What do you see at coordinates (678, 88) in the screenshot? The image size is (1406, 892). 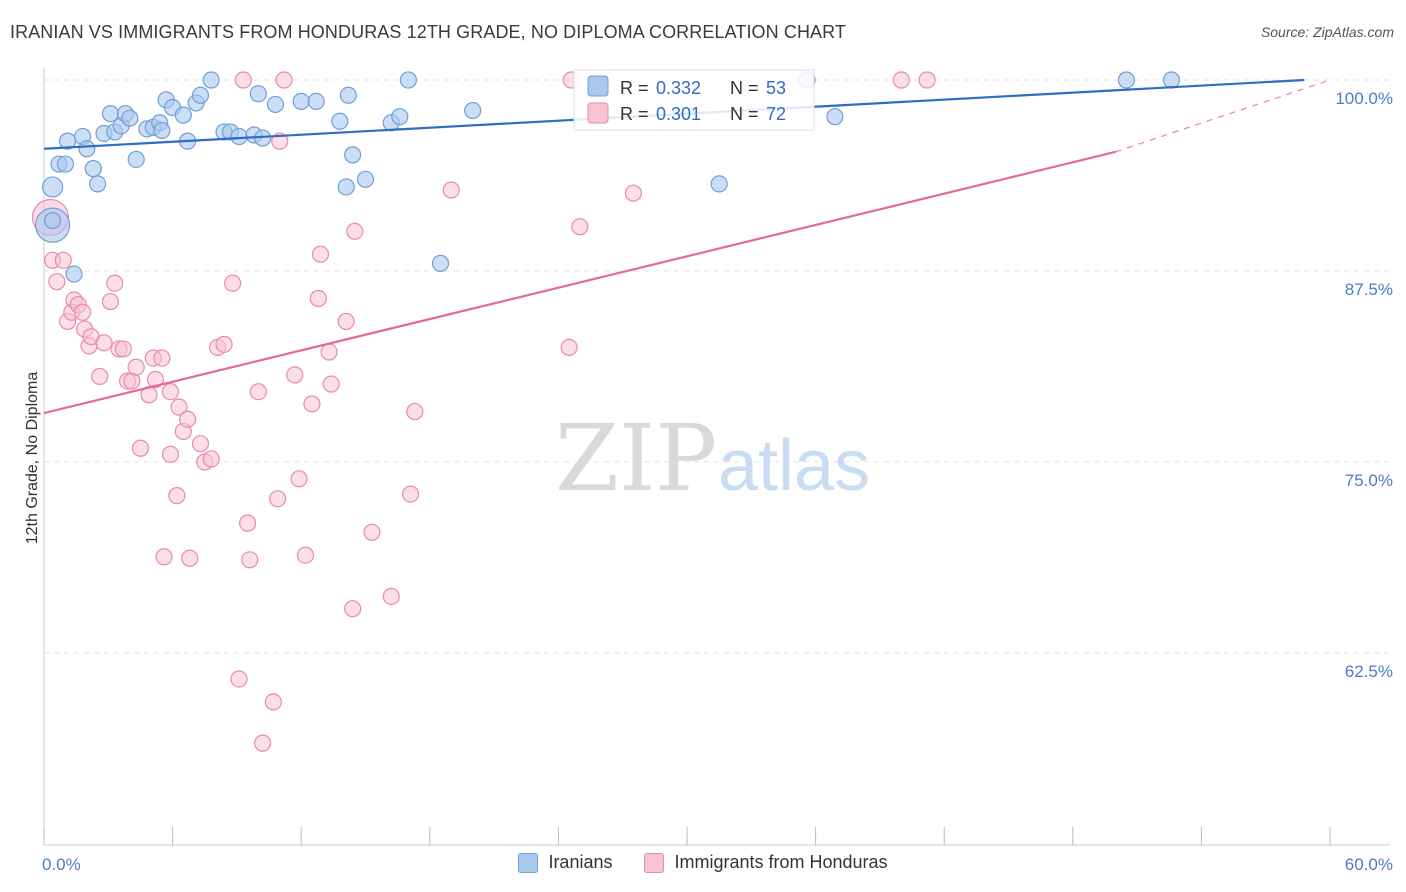 I see `legend-r-value-iranians: 0.332` at bounding box center [678, 88].